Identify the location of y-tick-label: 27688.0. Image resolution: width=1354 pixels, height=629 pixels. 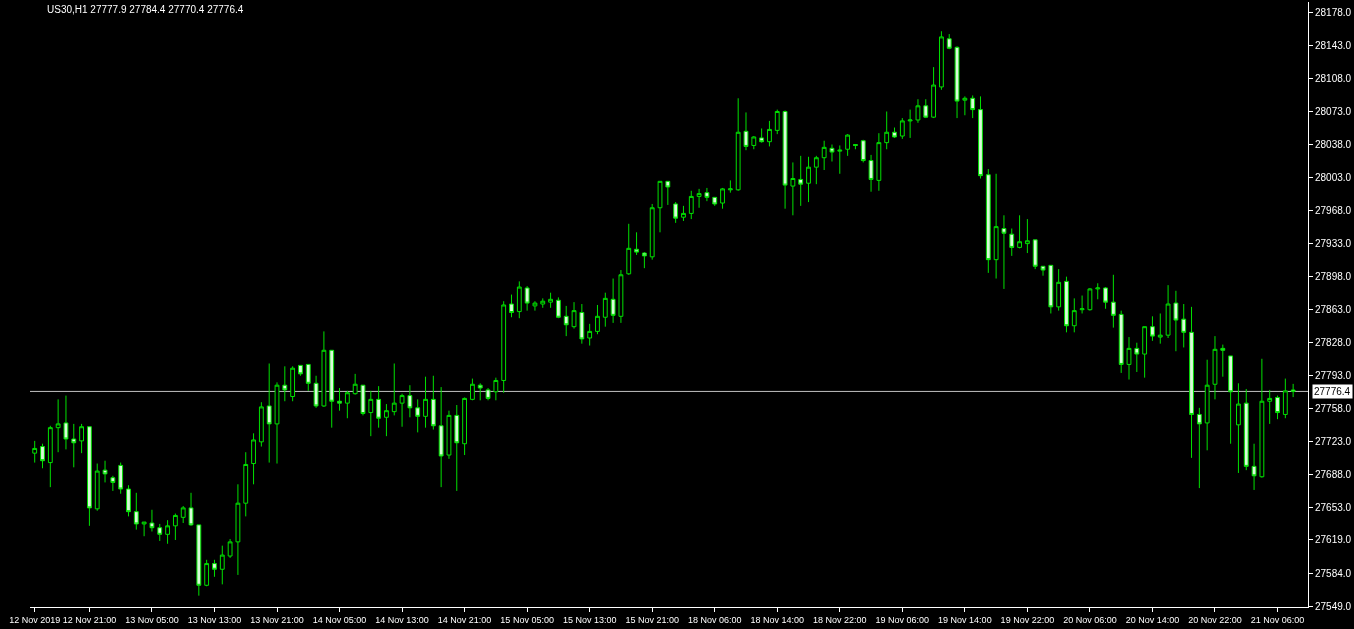
(1333, 475).